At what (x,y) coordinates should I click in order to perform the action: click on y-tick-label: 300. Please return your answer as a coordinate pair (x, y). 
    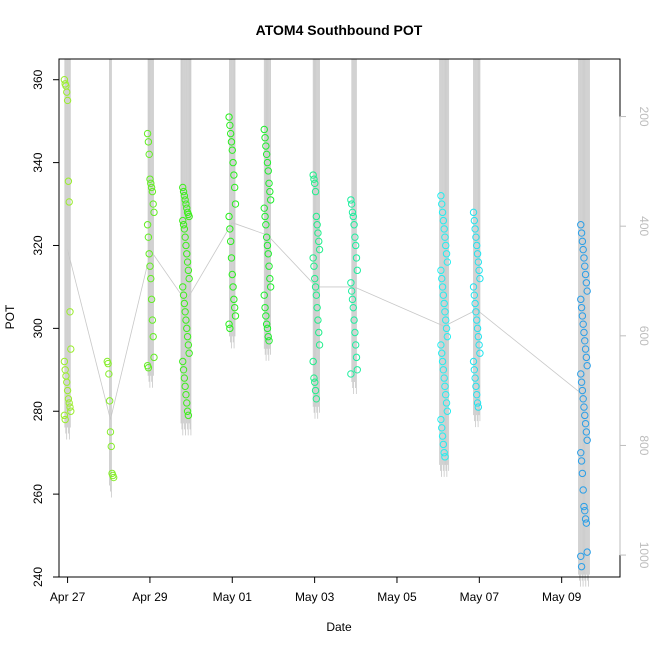
    Looking at the image, I should click on (38, 328).